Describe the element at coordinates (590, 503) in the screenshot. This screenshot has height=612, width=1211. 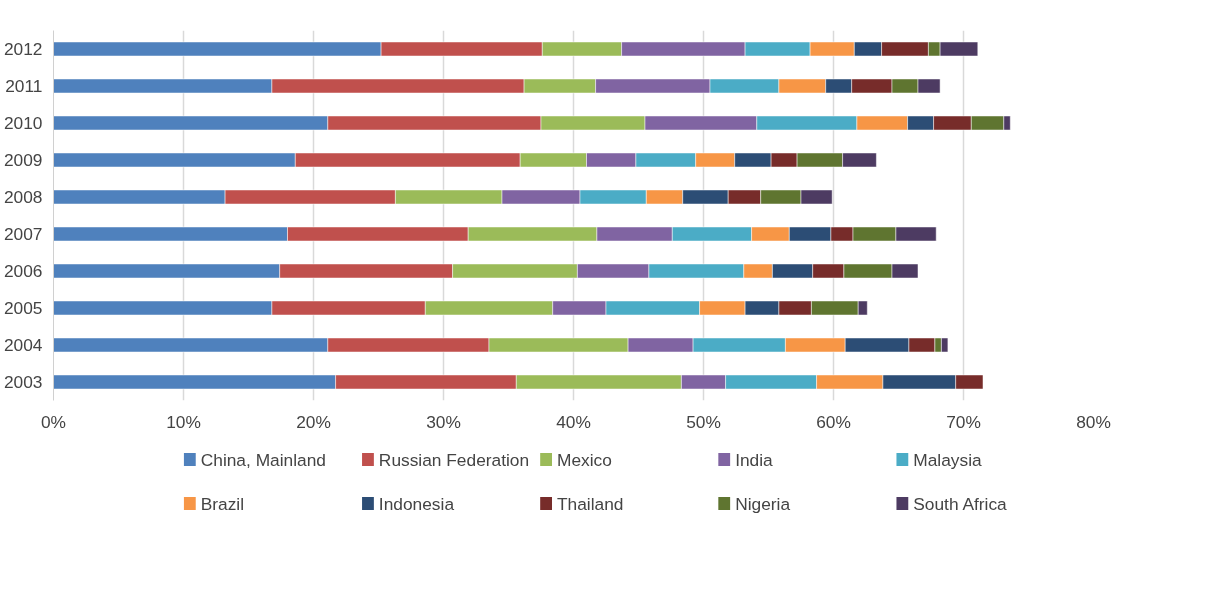
I see `legend-label: Thailand` at that location.